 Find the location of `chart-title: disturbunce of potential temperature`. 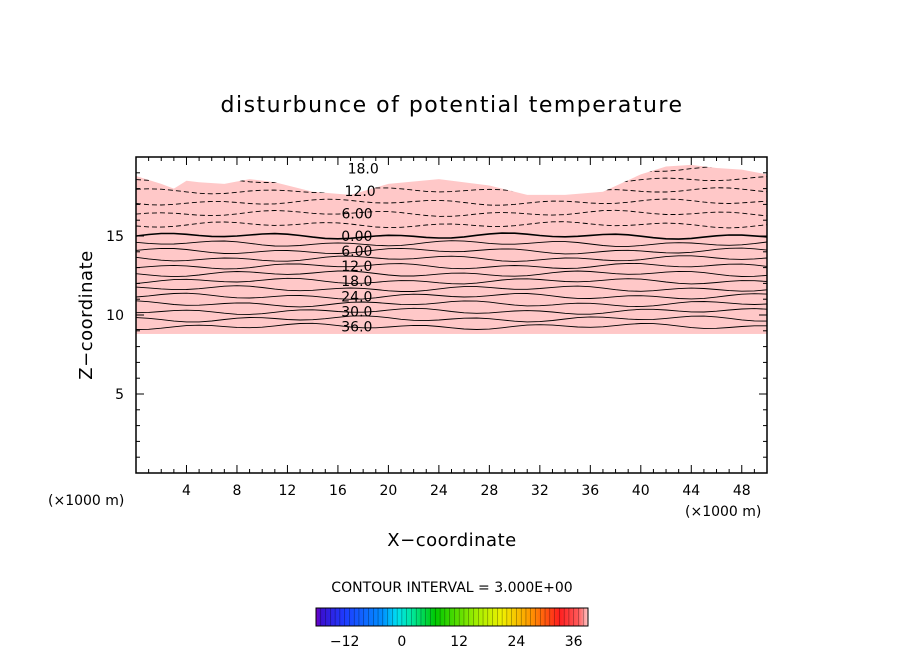

chart-title: disturbunce of potential temperature is located at coordinates (452, 105).